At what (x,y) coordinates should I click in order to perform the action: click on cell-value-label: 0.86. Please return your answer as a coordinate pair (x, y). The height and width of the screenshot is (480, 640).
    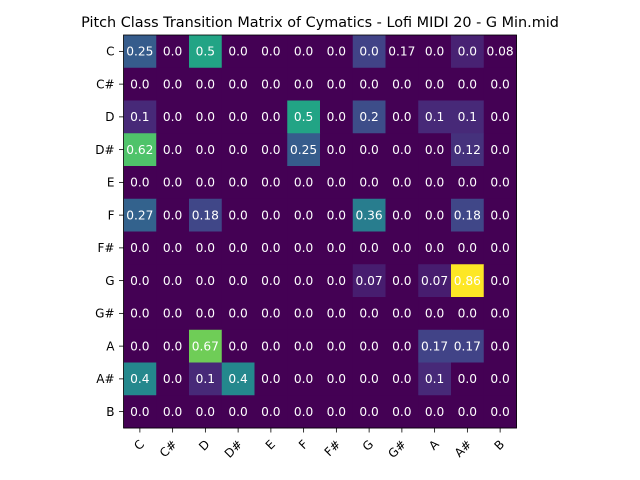
    Looking at the image, I should click on (467, 281).